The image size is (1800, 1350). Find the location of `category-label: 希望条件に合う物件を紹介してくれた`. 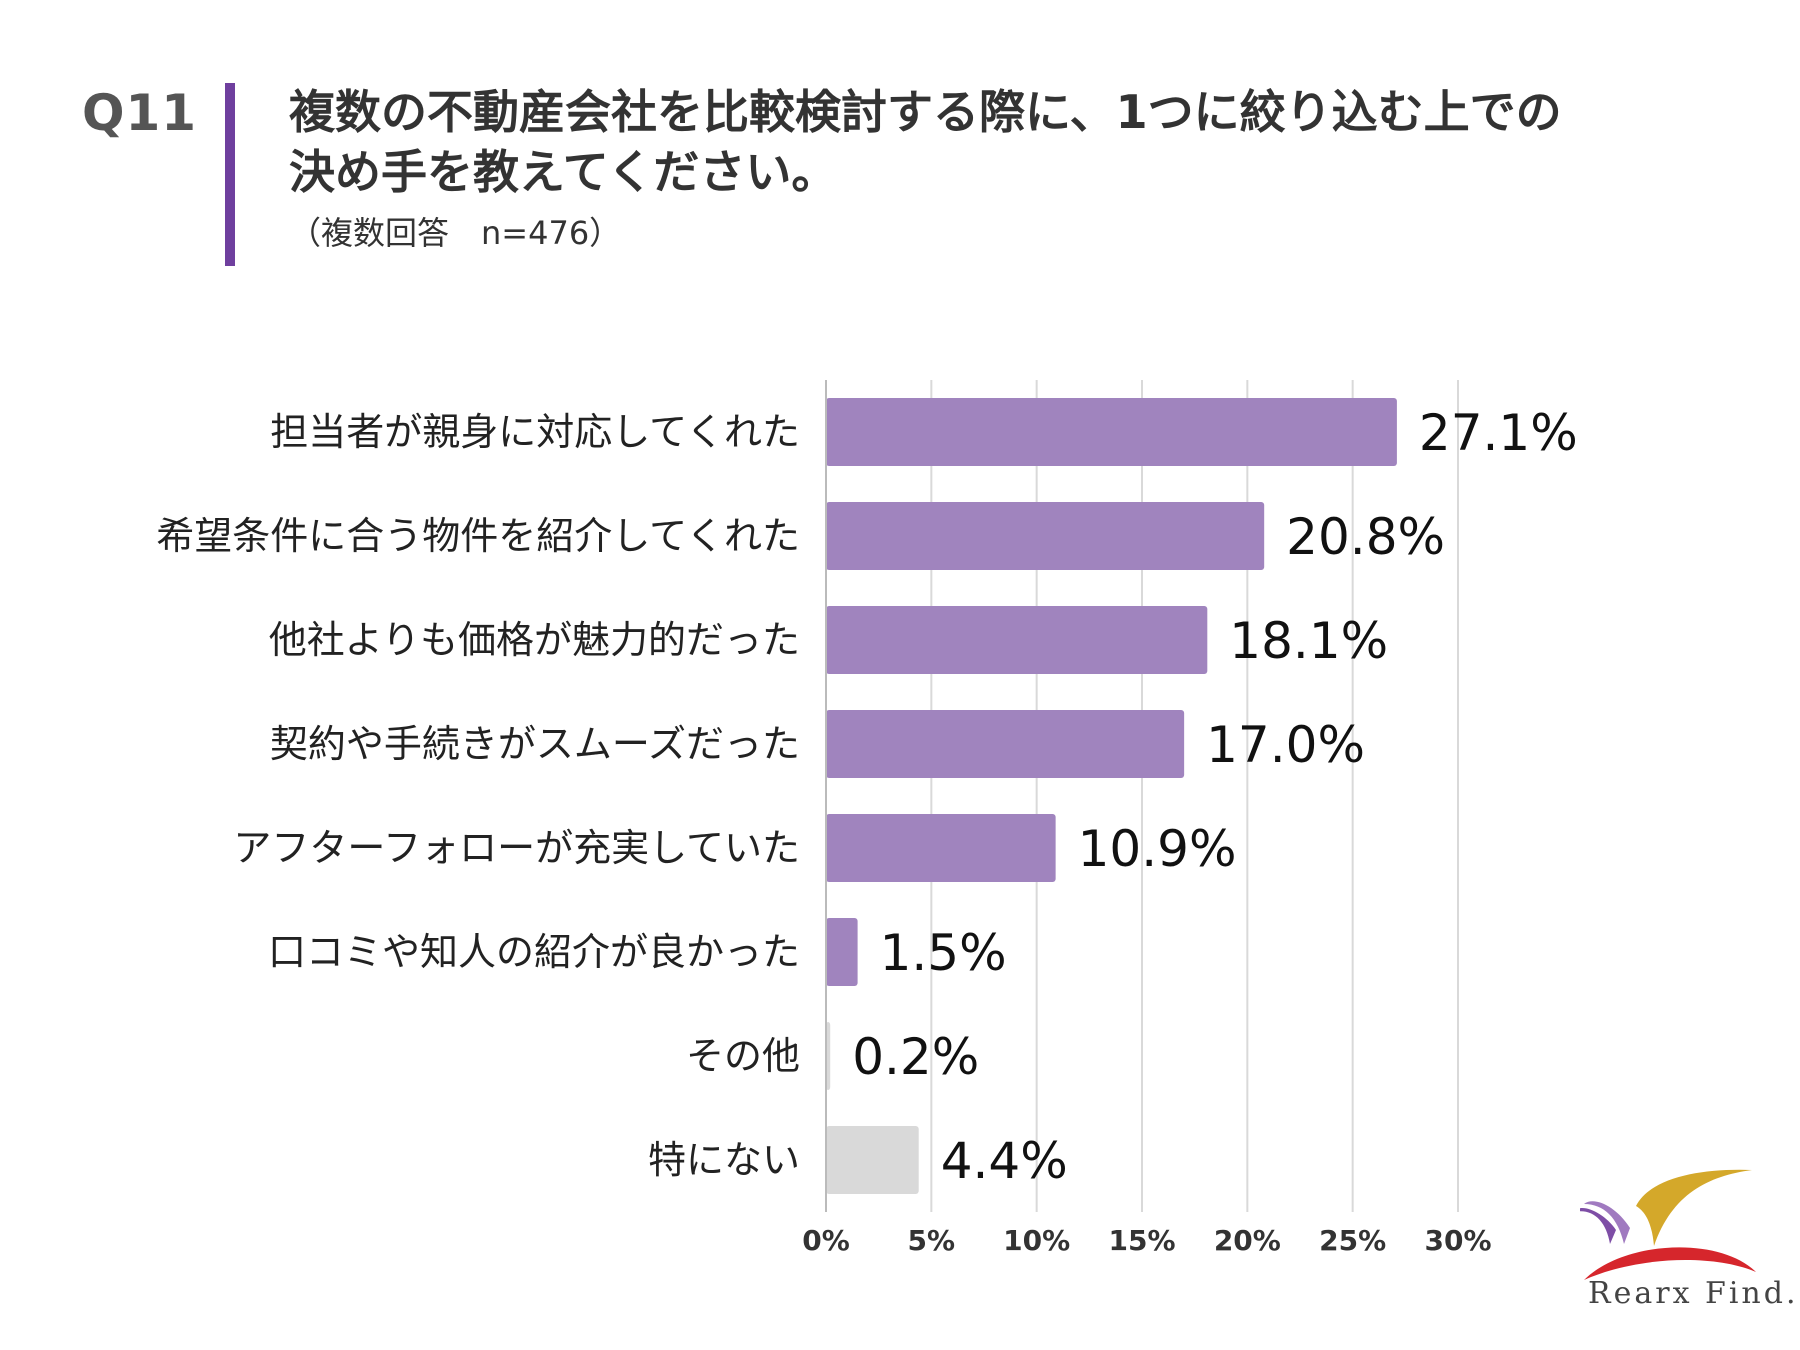

category-label: 希望条件に合う物件を紹介してくれた is located at coordinates (478, 536).